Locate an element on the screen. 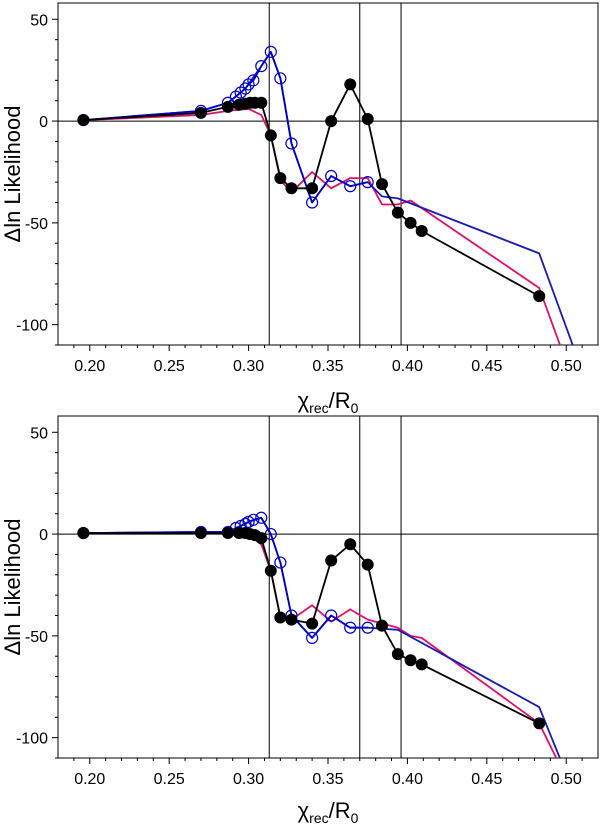 The image size is (600, 825). series-line-open is located at coordinates (225, 127).